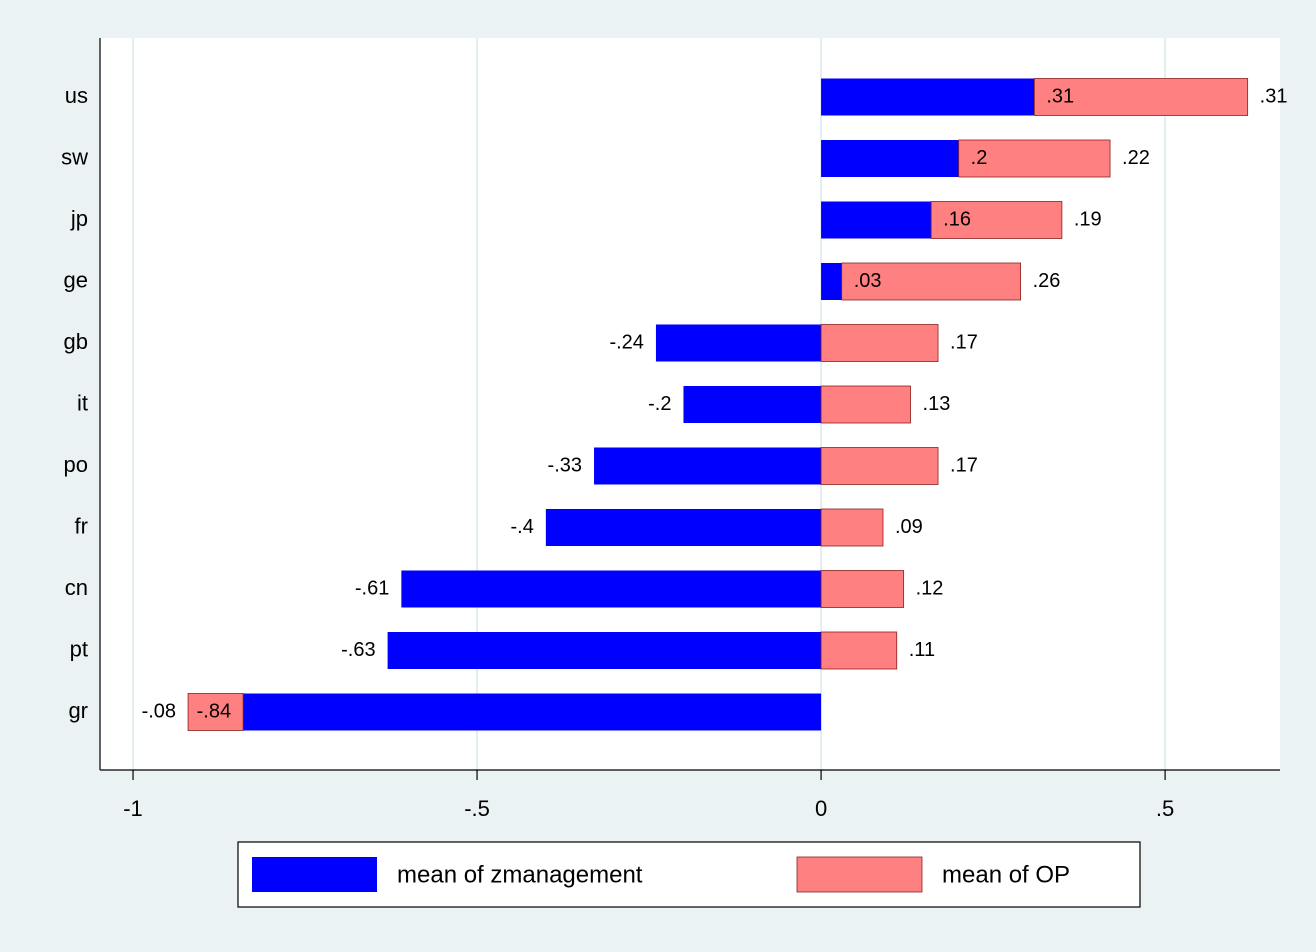 This screenshot has height=952, width=1316. What do you see at coordinates (79, 218) in the screenshot?
I see `y-tick-label: jp` at bounding box center [79, 218].